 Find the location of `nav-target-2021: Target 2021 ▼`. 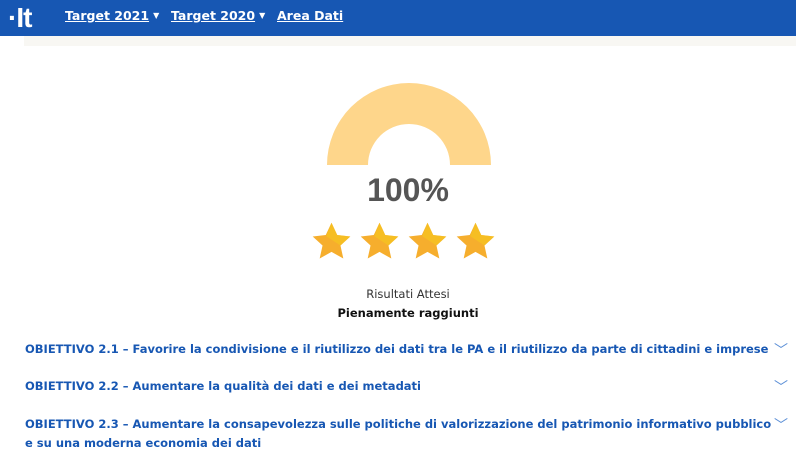

nav-target-2021: Target 2021 ▼ is located at coordinates (112, 15).